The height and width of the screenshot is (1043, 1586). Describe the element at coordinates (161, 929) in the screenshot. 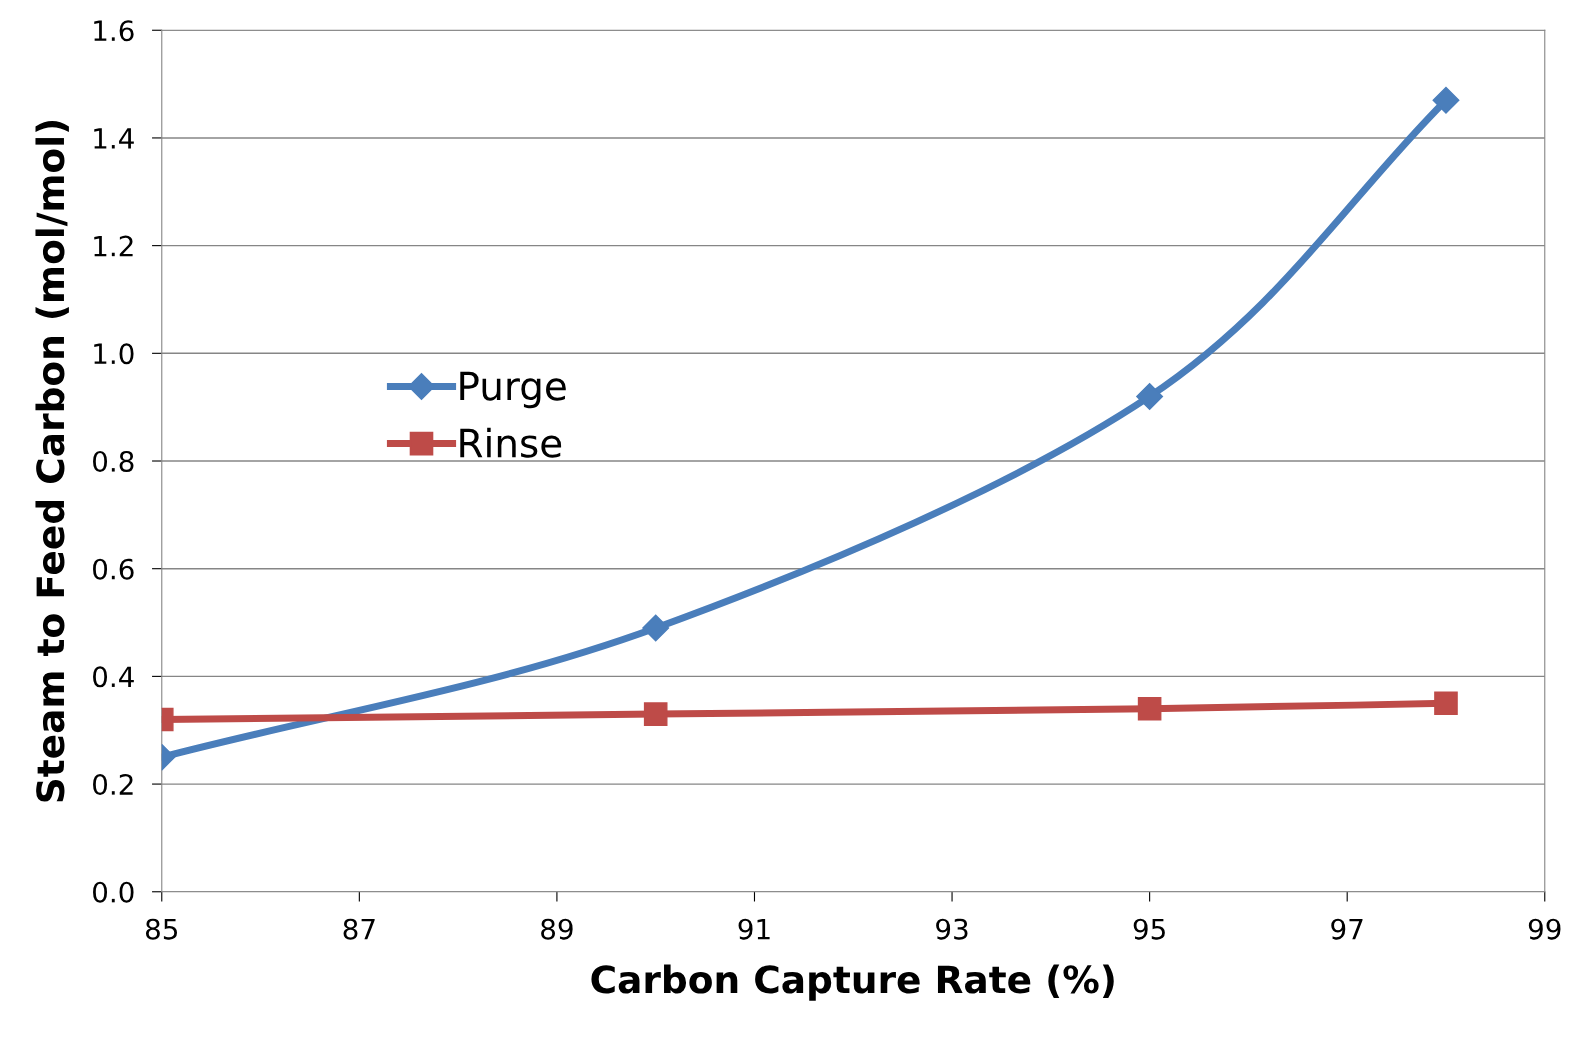

I see `x-tick-label: 85` at that location.